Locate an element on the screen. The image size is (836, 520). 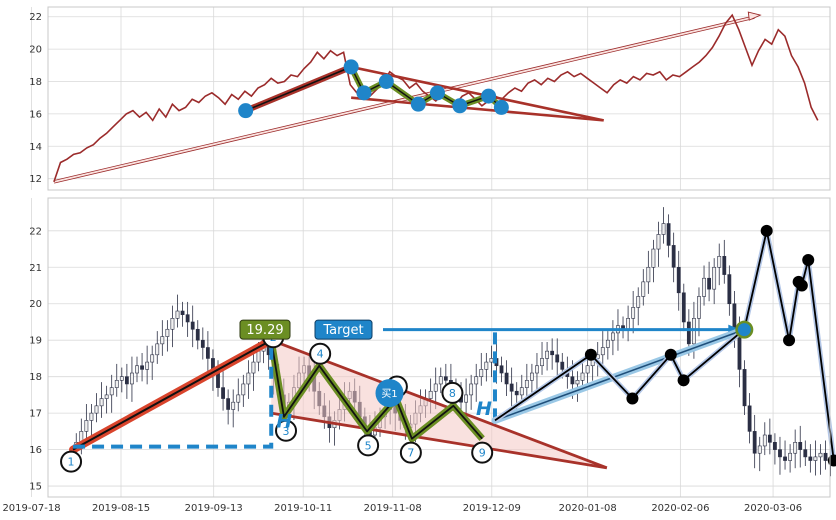
pattern-point-label: 8 is located at coordinates (452, 393).